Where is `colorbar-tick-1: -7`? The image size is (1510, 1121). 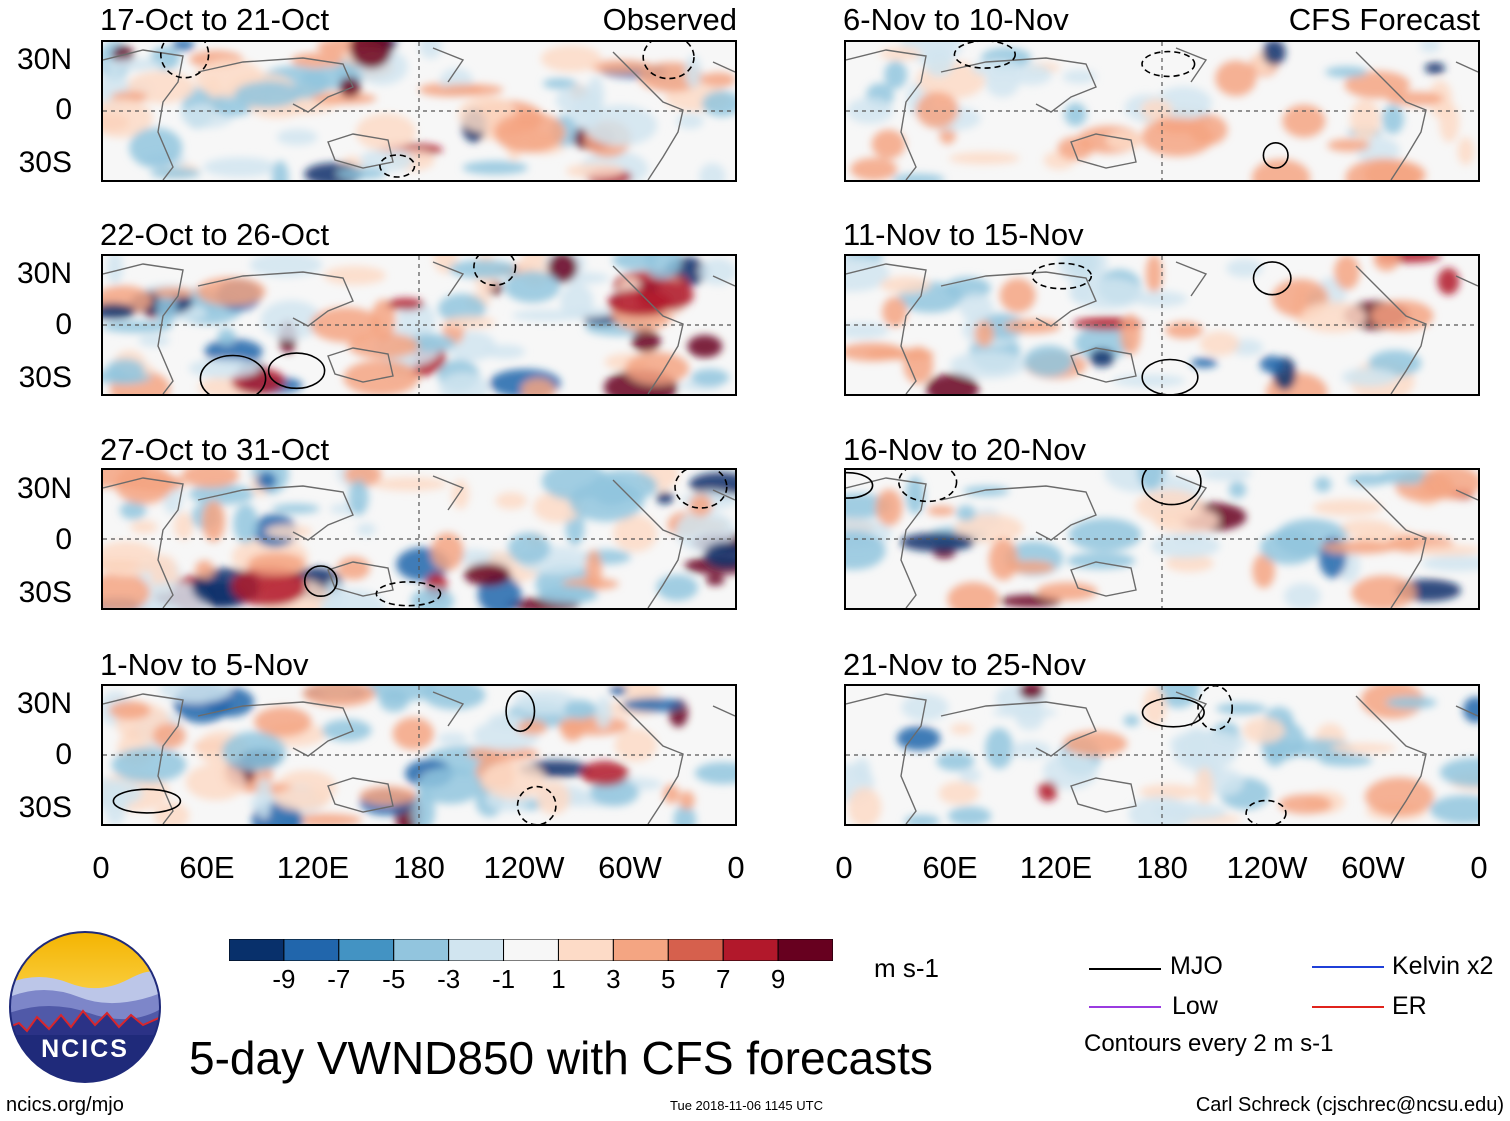
colorbar-tick-1: -7 is located at coordinates (339, 979).